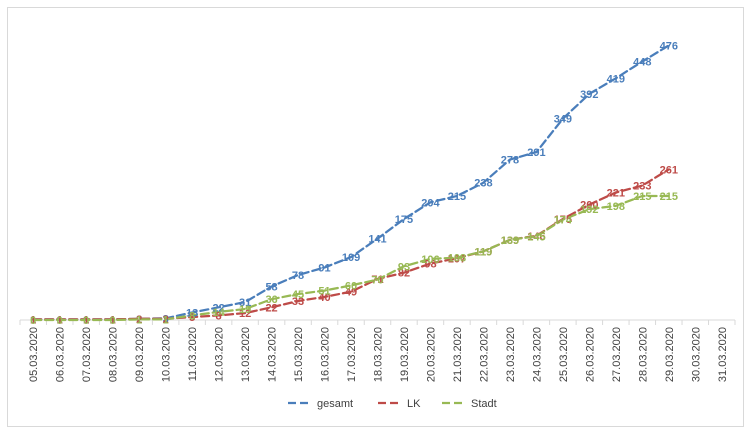 This screenshot has height=436, width=753. What do you see at coordinates (670, 354) in the screenshot?
I see `x-tick-label: 29.03.2020` at bounding box center [670, 354].